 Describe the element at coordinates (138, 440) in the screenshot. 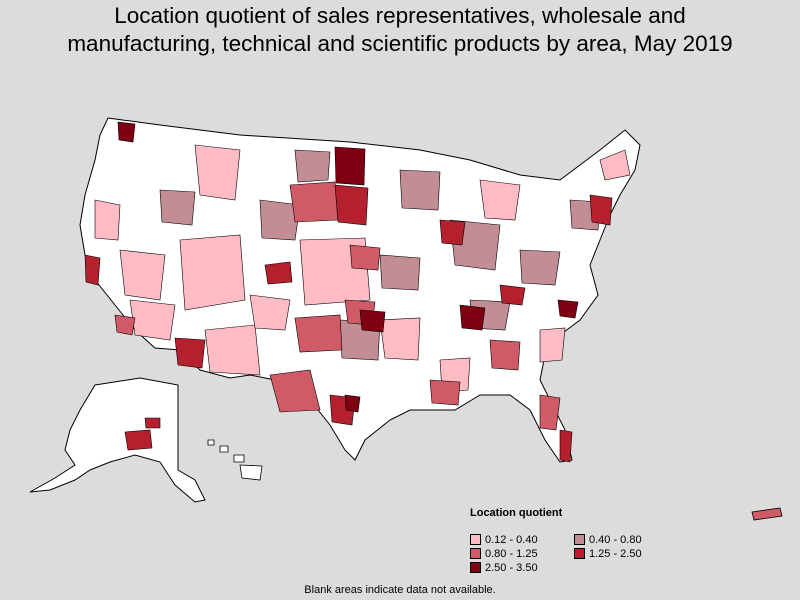

I see `alaska-area-high` at that location.